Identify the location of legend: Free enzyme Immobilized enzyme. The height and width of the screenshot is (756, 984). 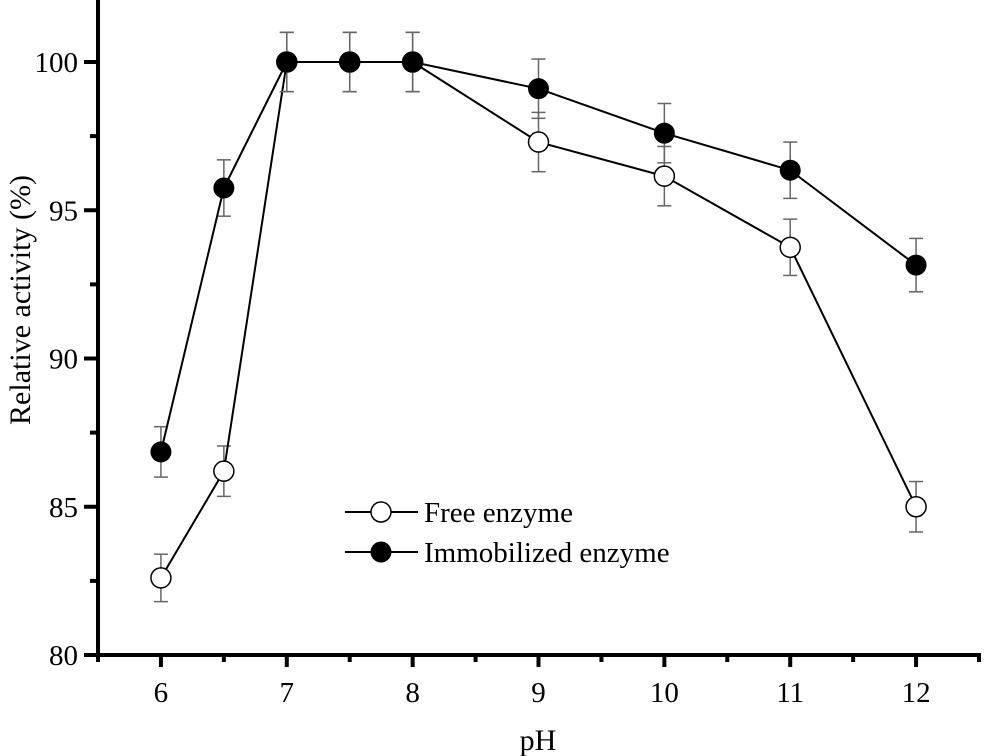
(507, 533).